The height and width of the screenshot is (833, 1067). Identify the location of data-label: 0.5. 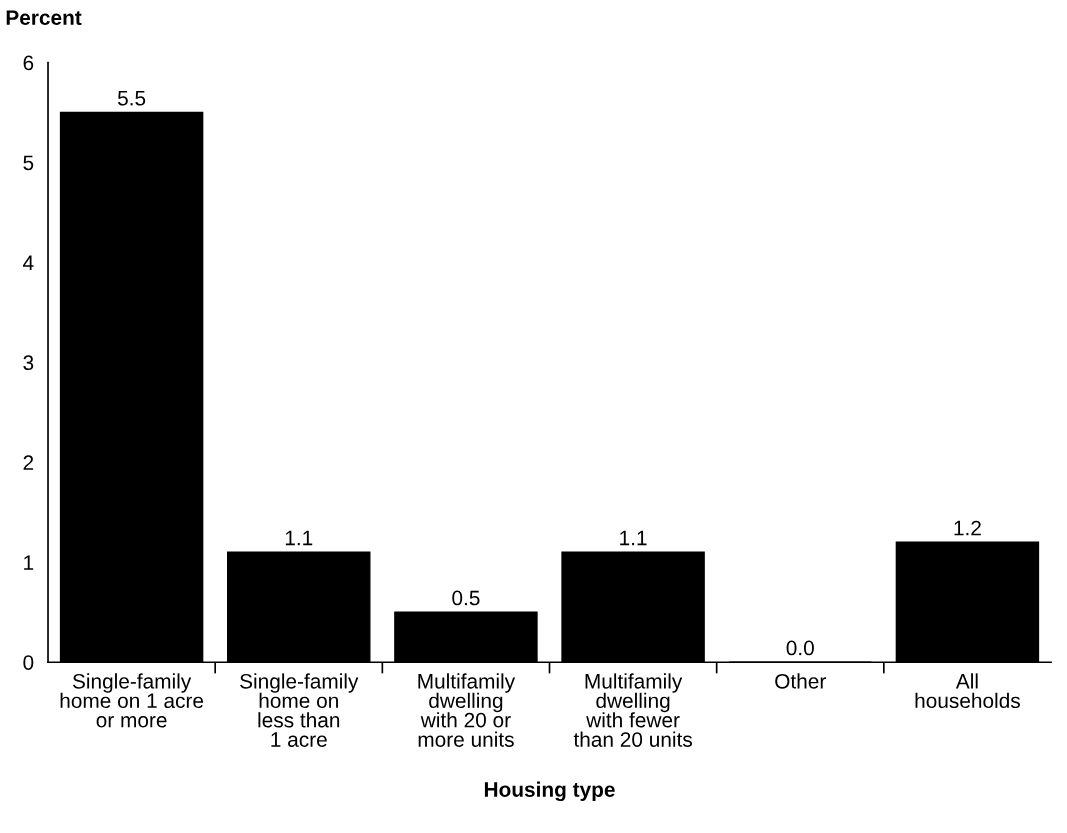
(466, 598).